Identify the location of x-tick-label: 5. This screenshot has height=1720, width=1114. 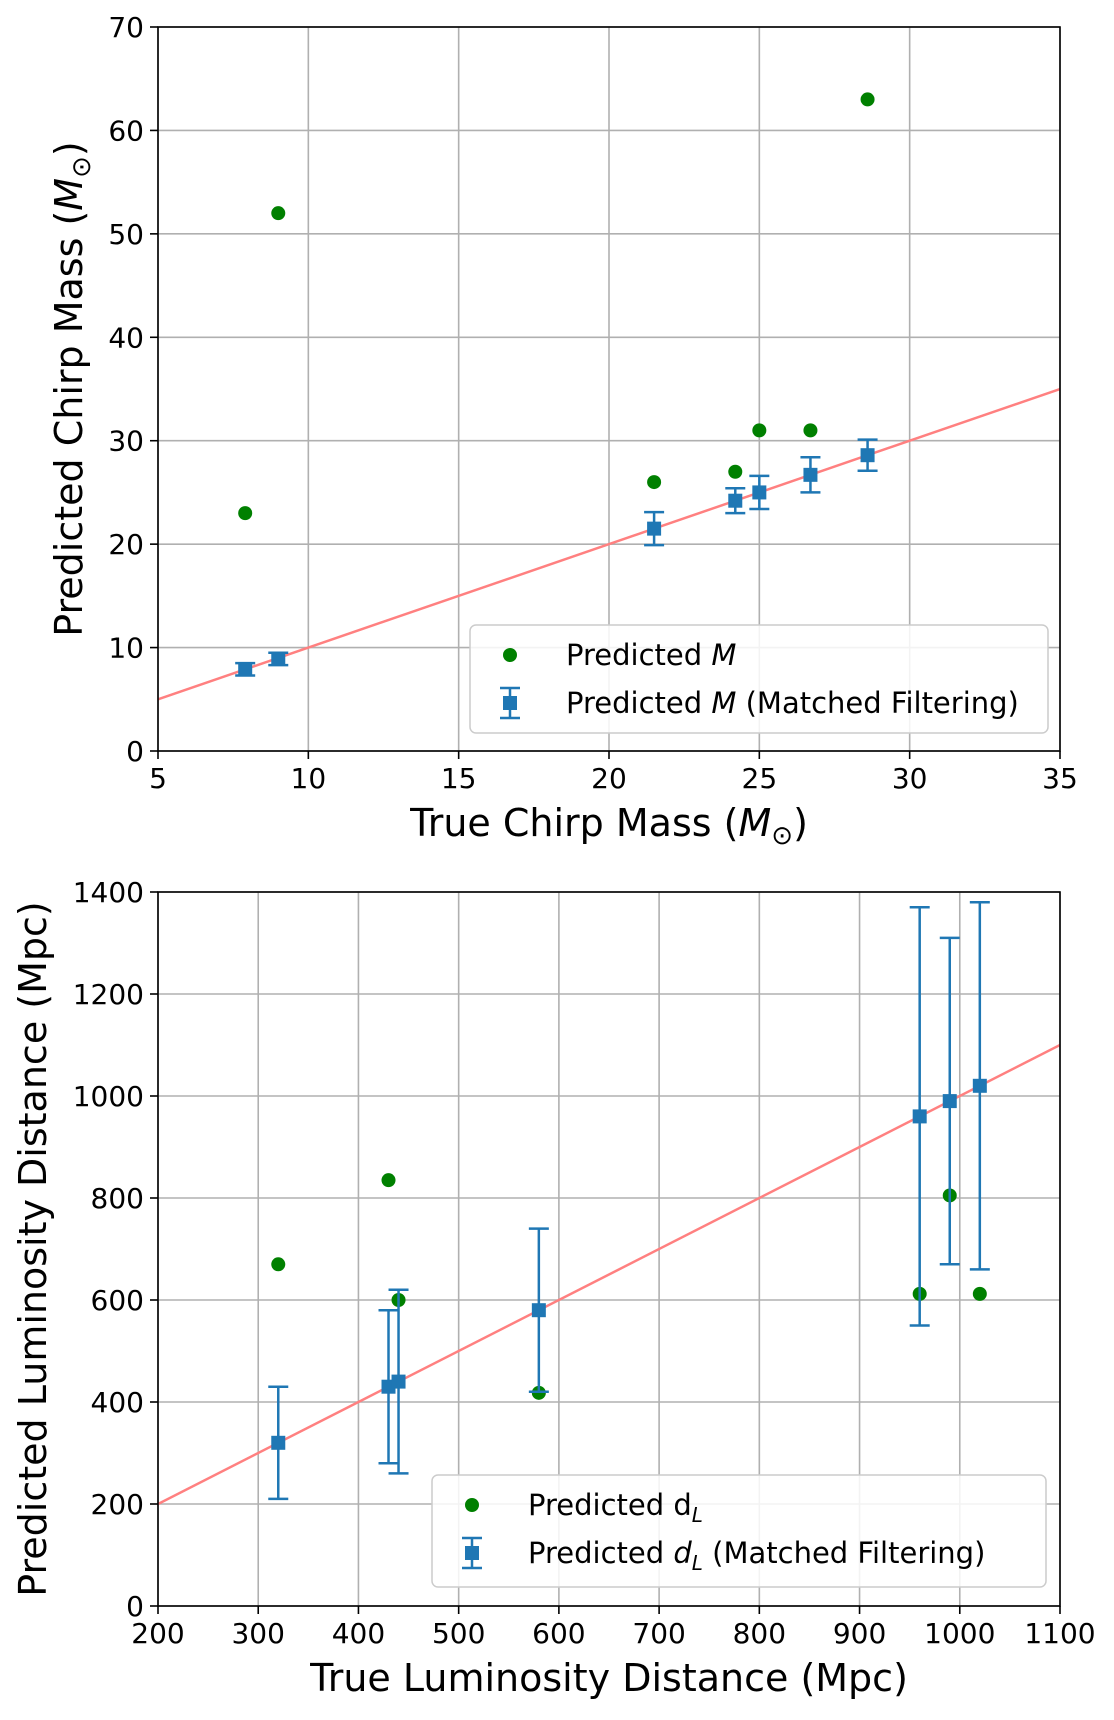
(158, 778).